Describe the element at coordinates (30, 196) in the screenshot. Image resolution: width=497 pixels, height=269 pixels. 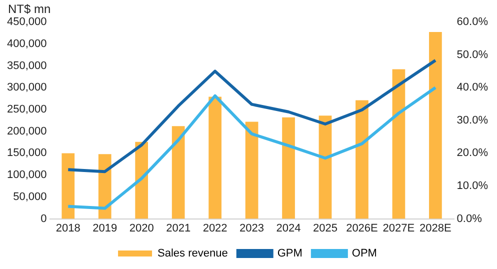
I see `y-tick-label: 50,000` at that location.